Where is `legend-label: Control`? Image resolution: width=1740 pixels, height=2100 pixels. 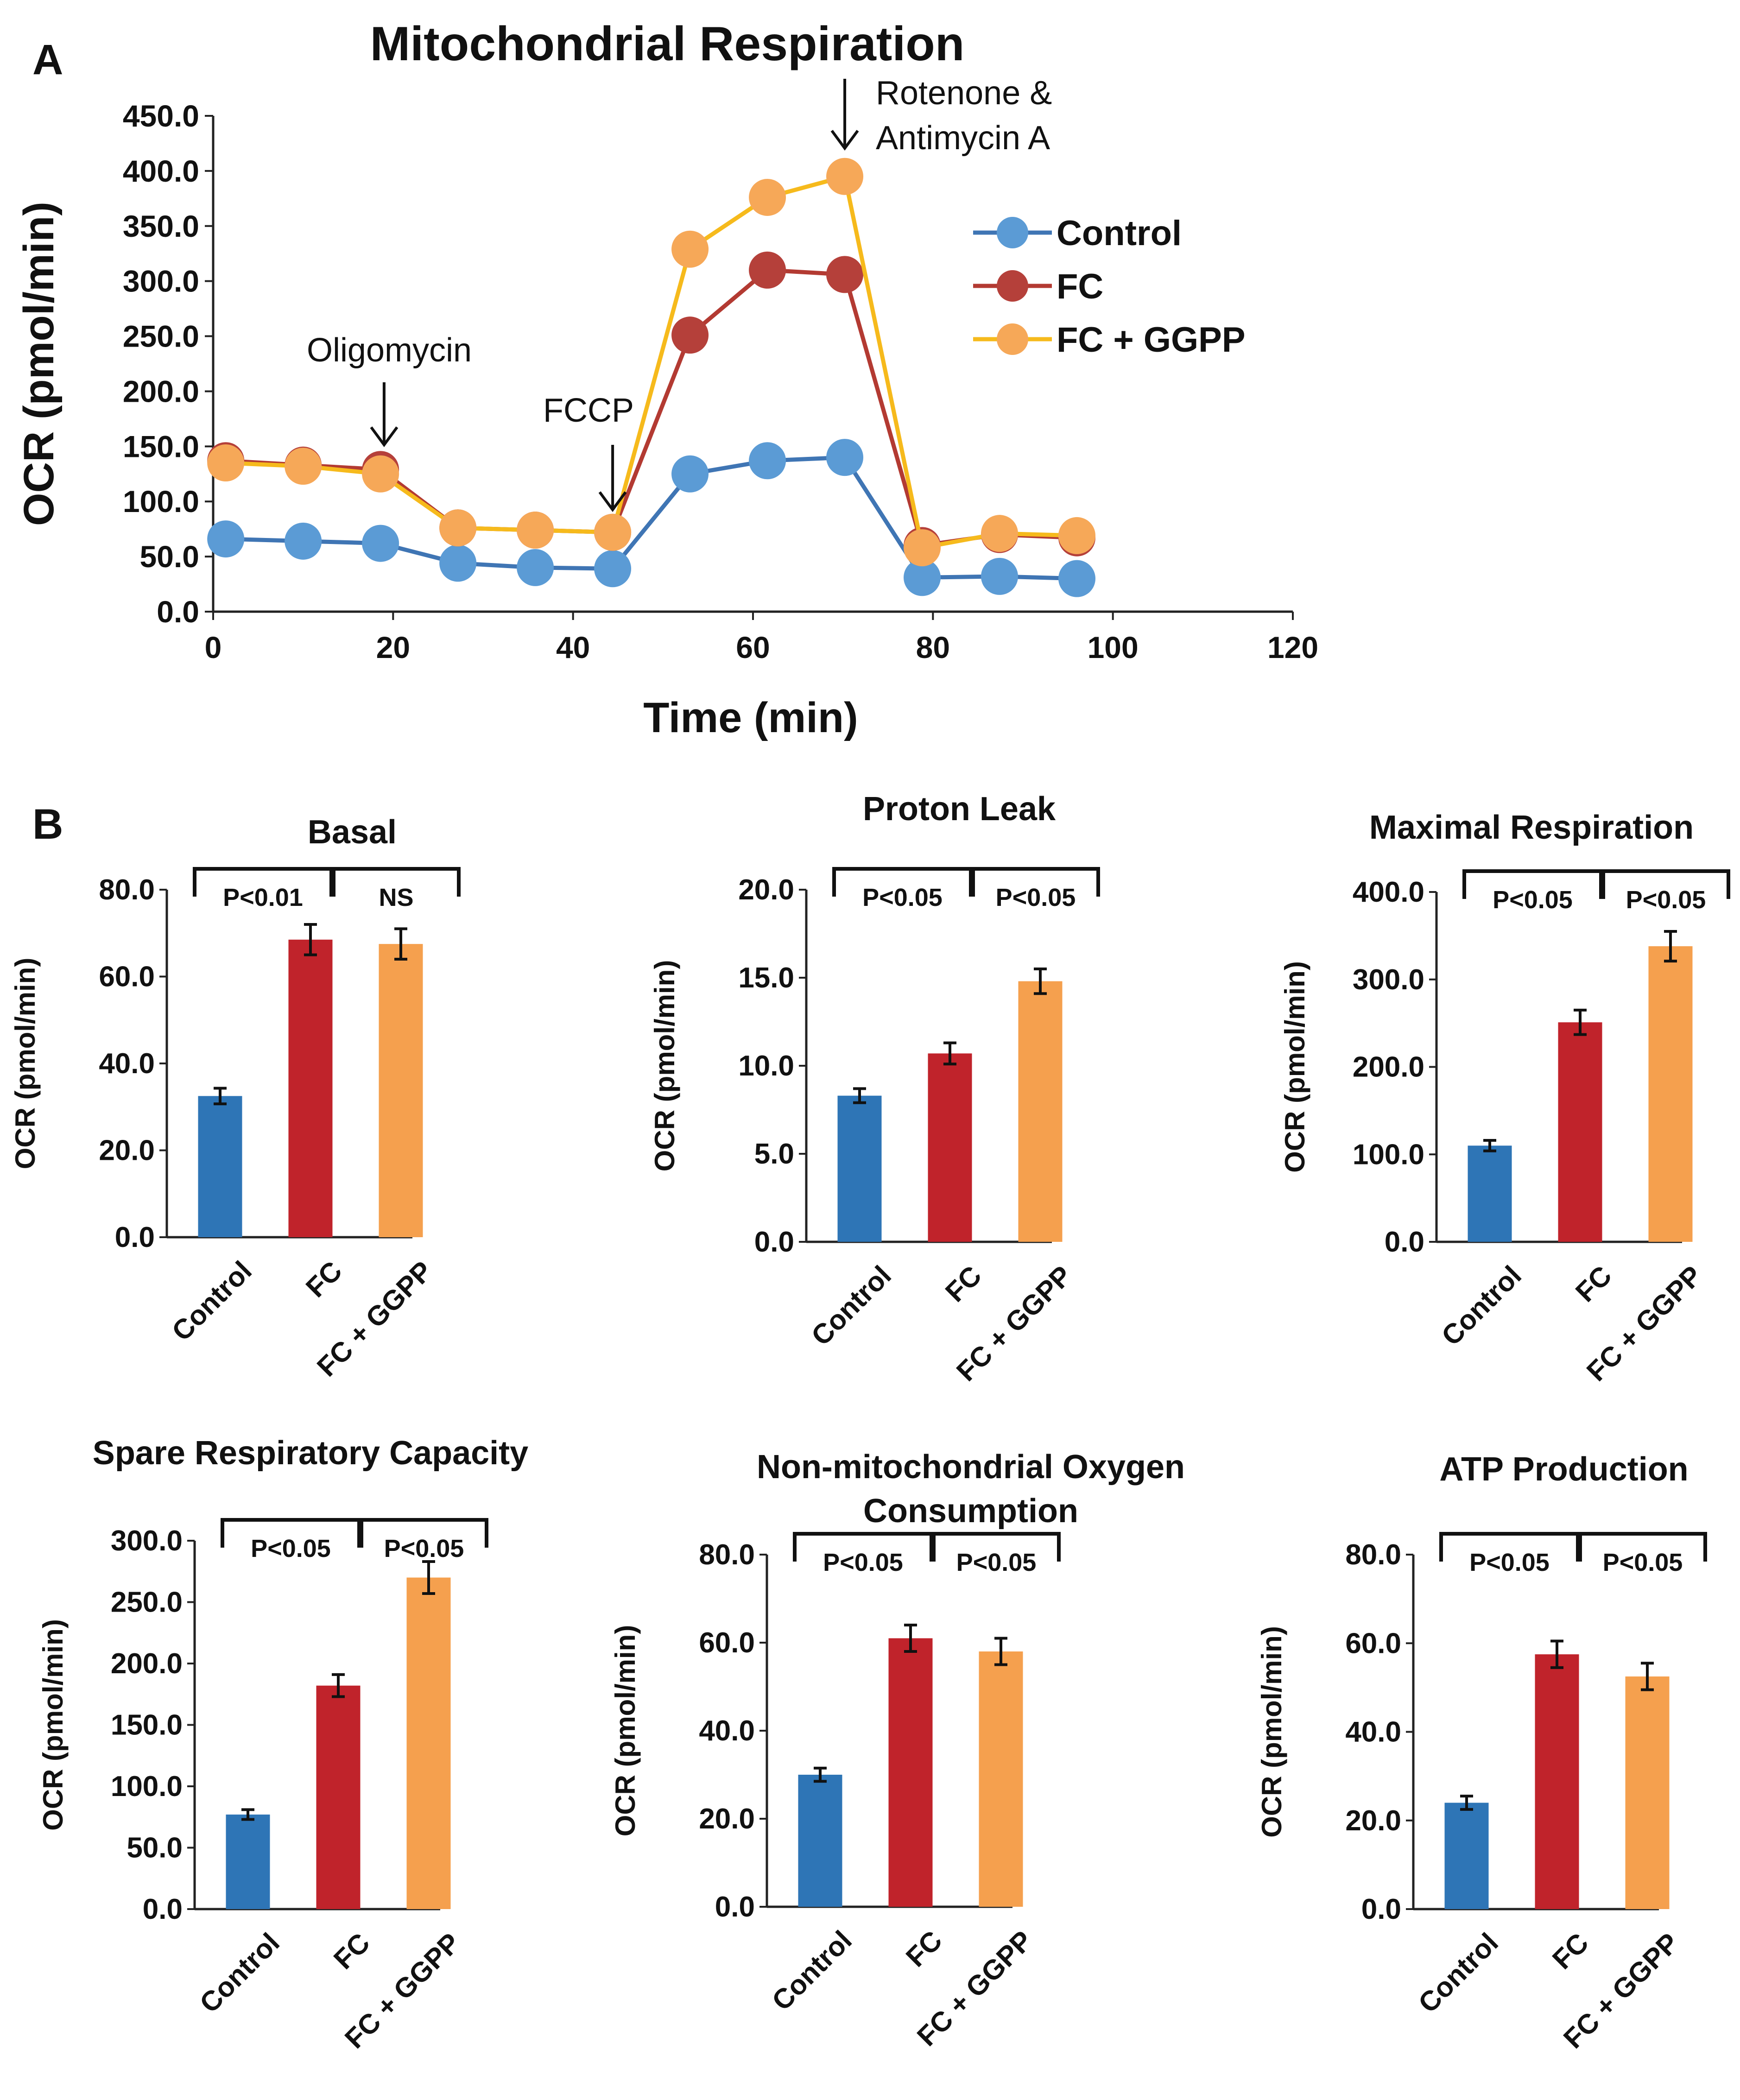 legend-label: Control is located at coordinates (1119, 233).